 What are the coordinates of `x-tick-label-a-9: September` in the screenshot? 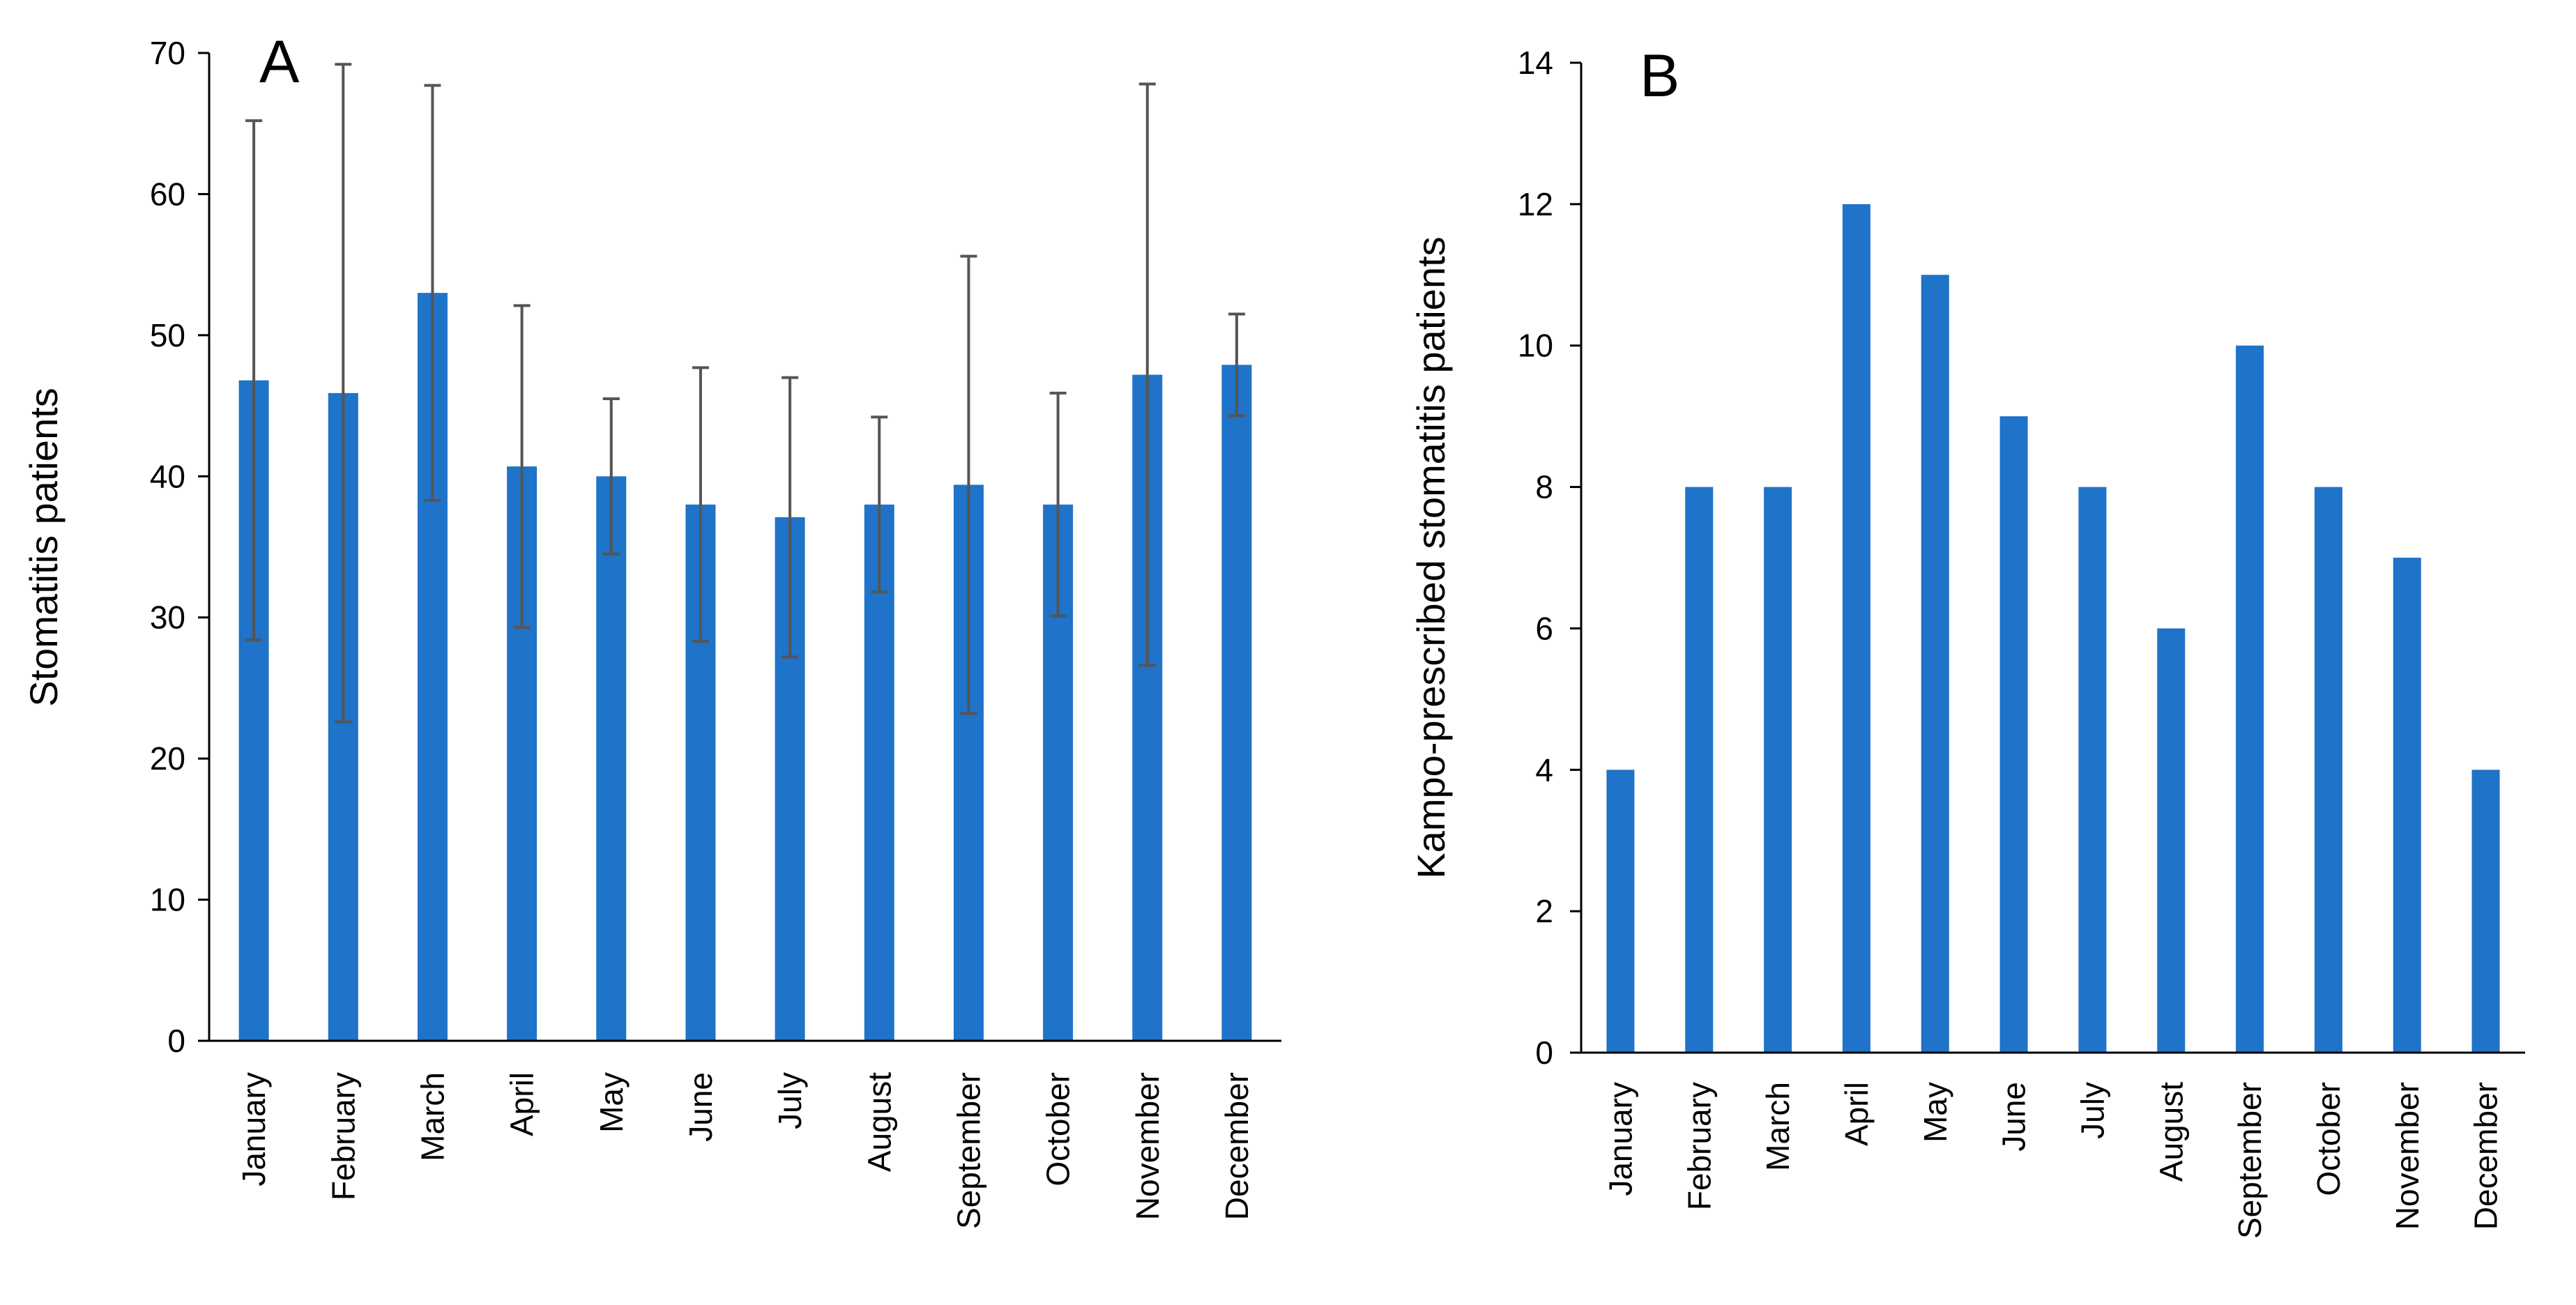 It's located at (968, 1150).